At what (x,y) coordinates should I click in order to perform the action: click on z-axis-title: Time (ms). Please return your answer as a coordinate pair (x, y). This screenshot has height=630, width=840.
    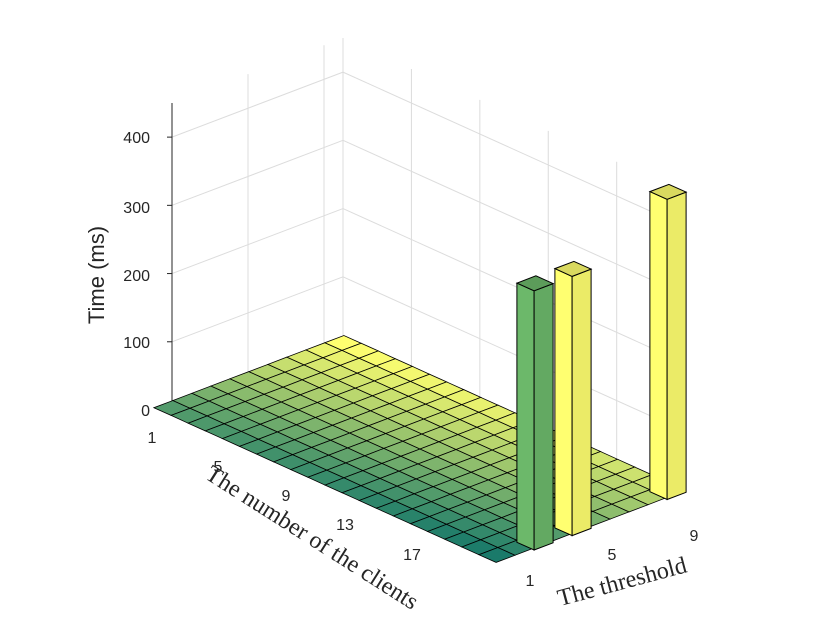
    Looking at the image, I should click on (96, 275).